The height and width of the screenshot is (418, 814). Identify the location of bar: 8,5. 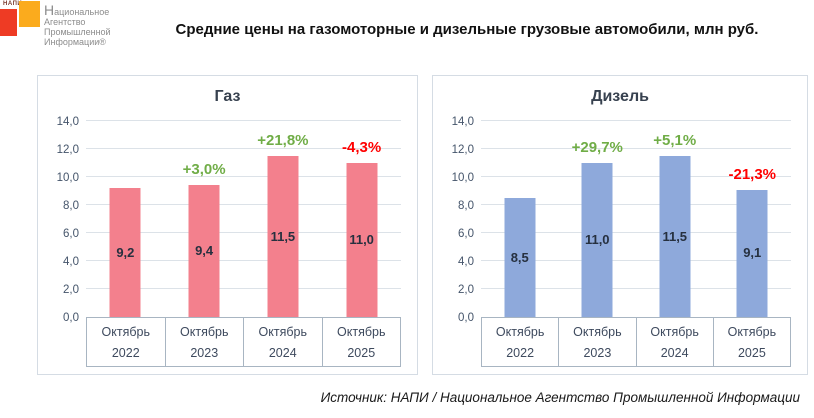
(520, 257).